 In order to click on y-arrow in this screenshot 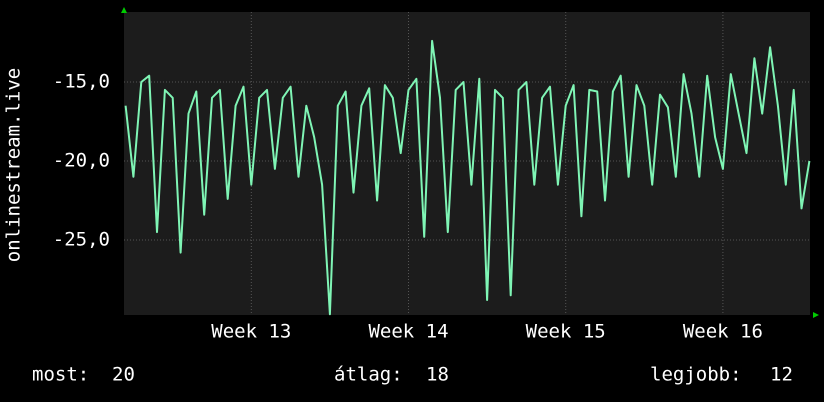, I will do `click(124, 10)`.